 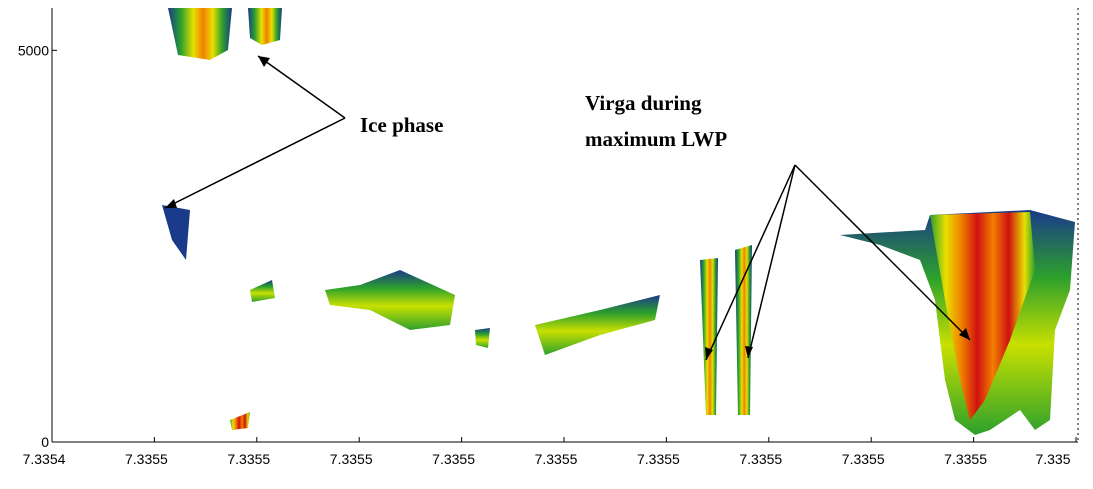 I want to click on y-tick-label: 0, so click(x=45, y=442).